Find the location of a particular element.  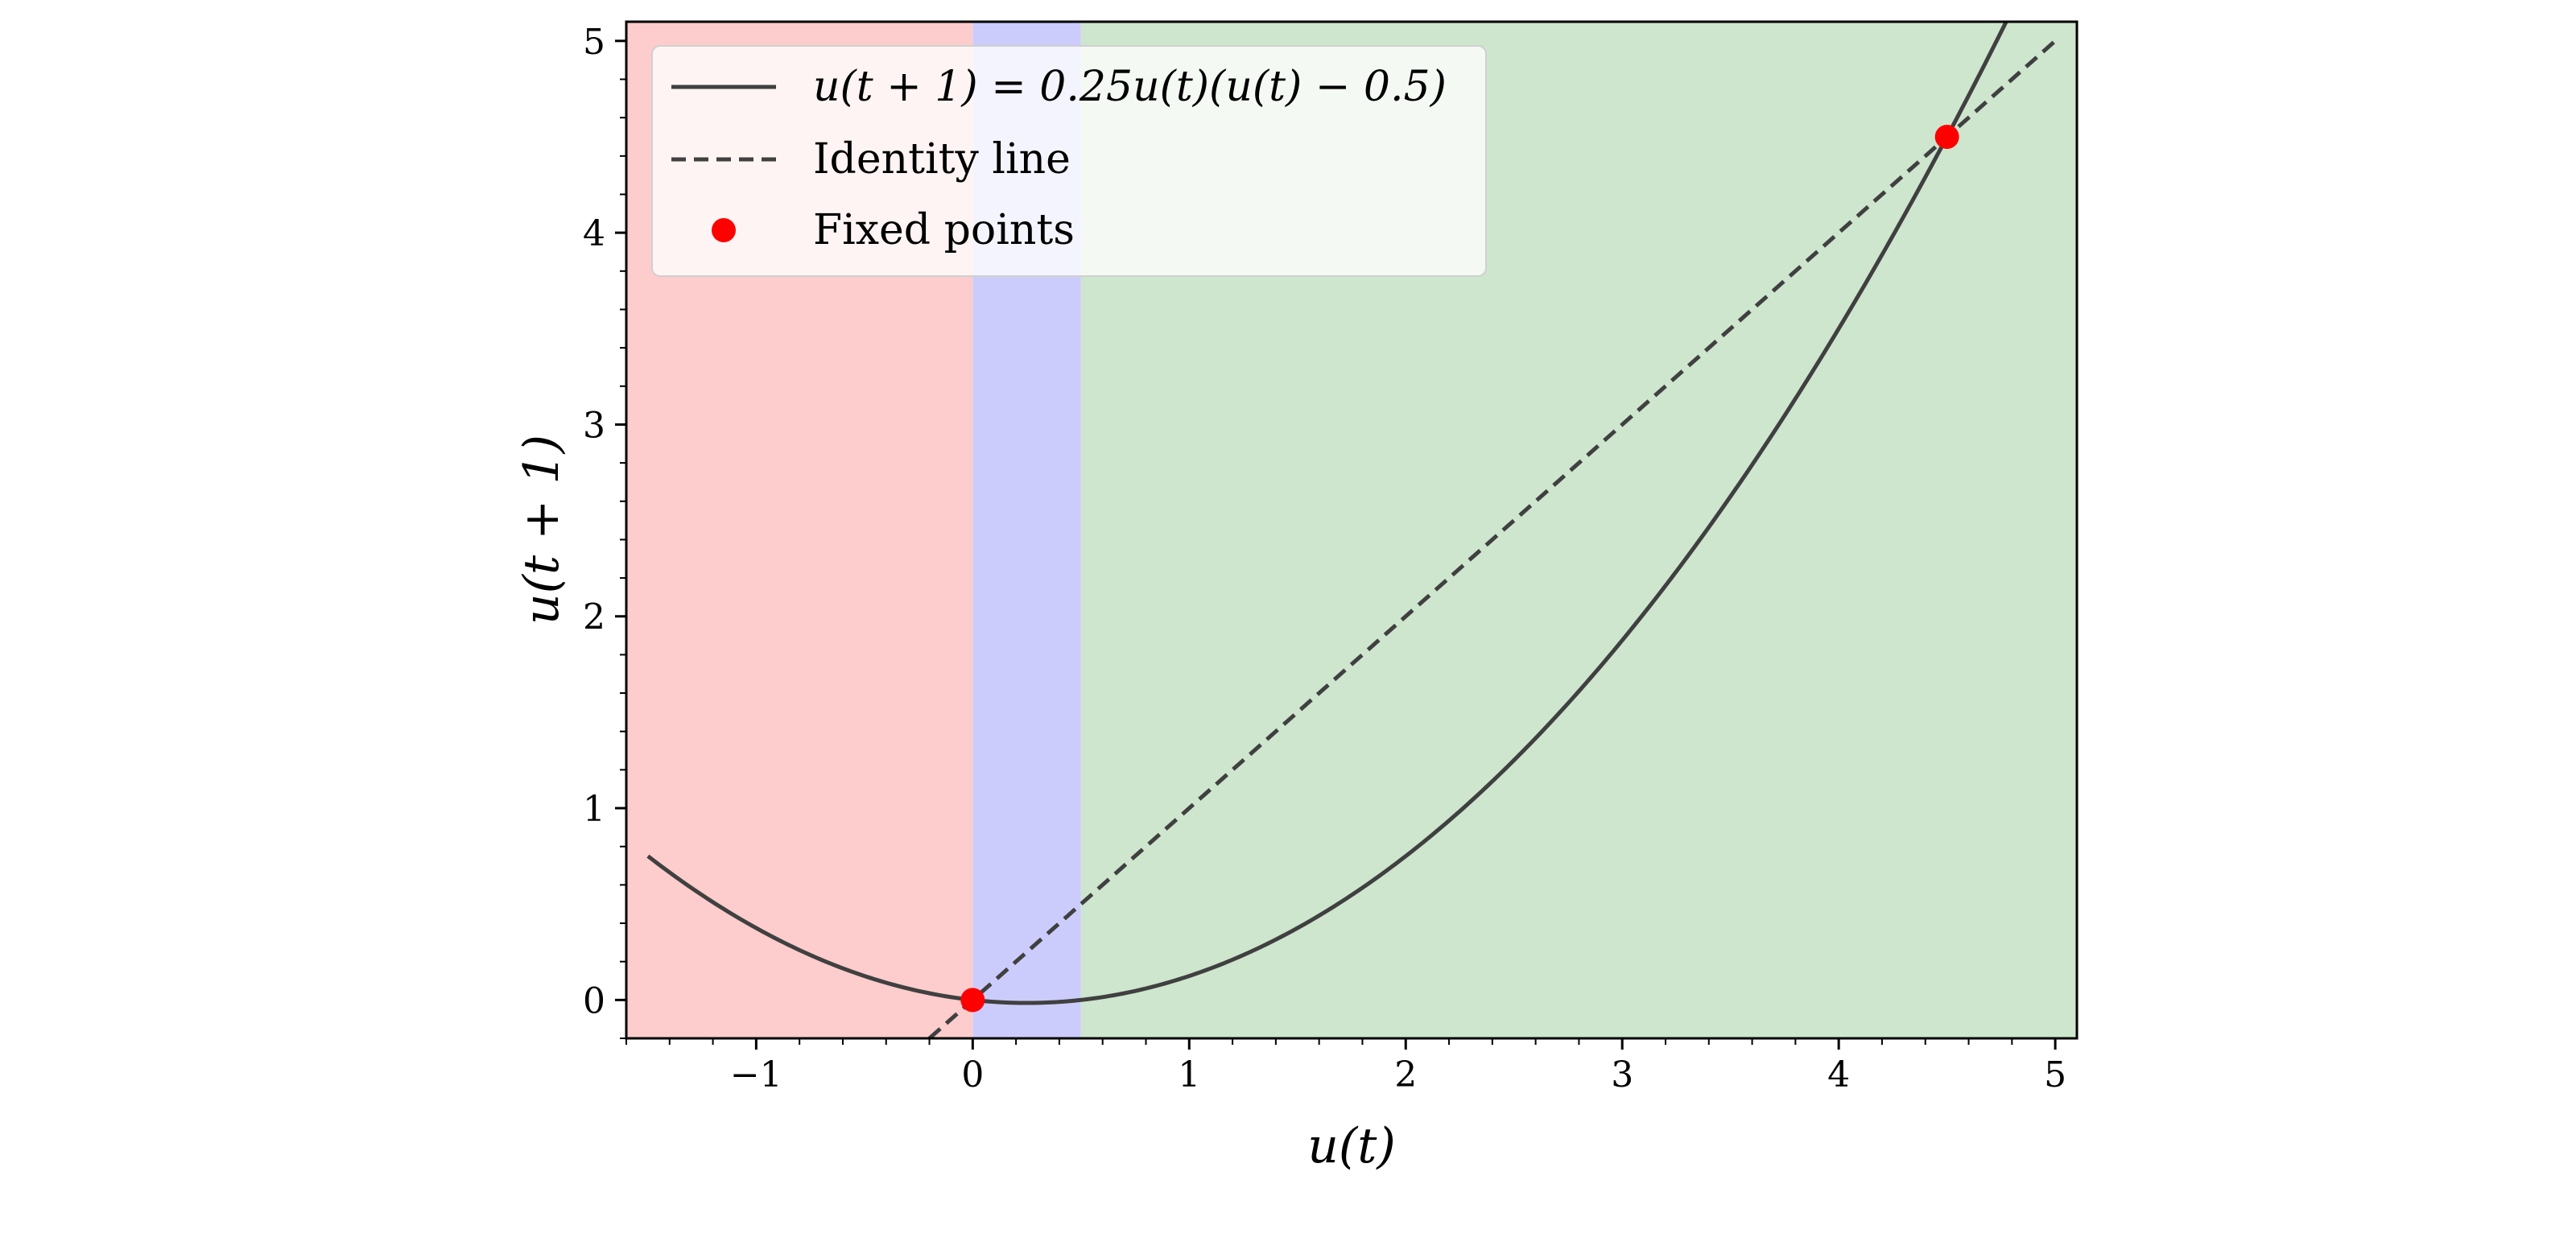

x-tick-label: 4 is located at coordinates (1838, 1074).